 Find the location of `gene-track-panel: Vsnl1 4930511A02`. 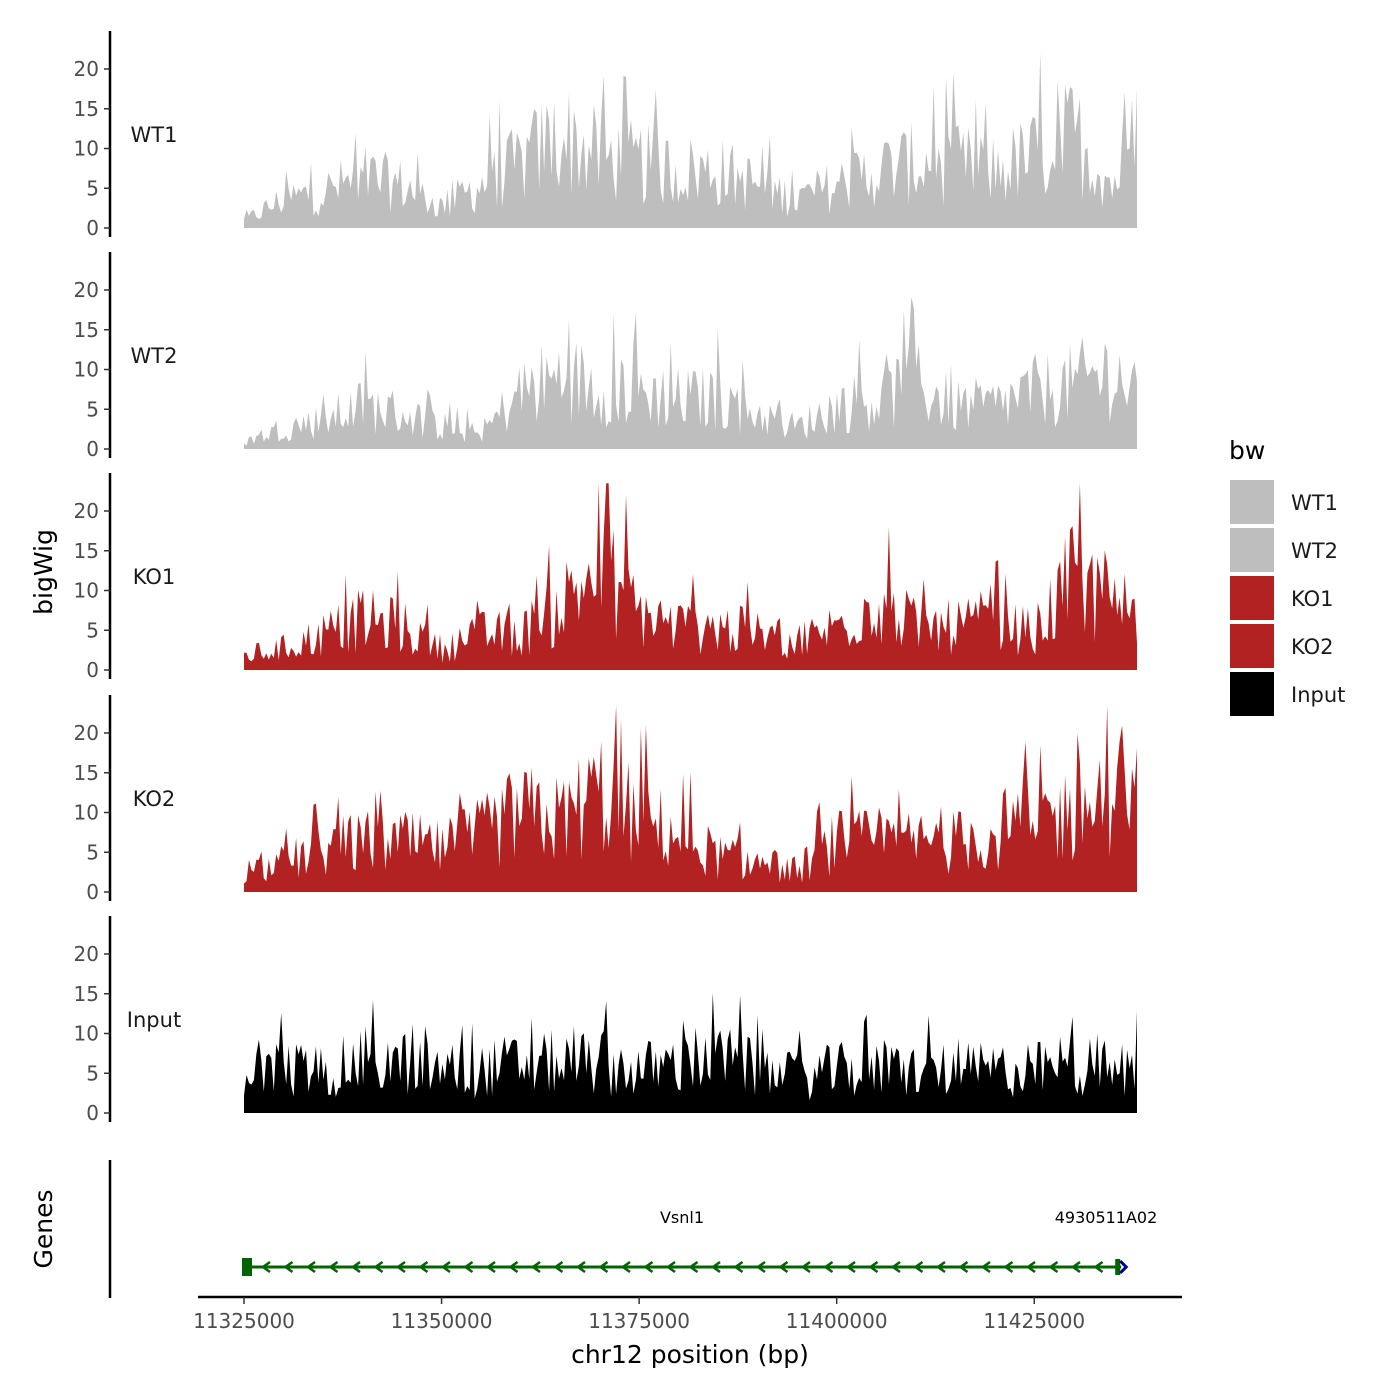

gene-track-panel: Vsnl1 4930511A02 is located at coordinates (633, 1229).